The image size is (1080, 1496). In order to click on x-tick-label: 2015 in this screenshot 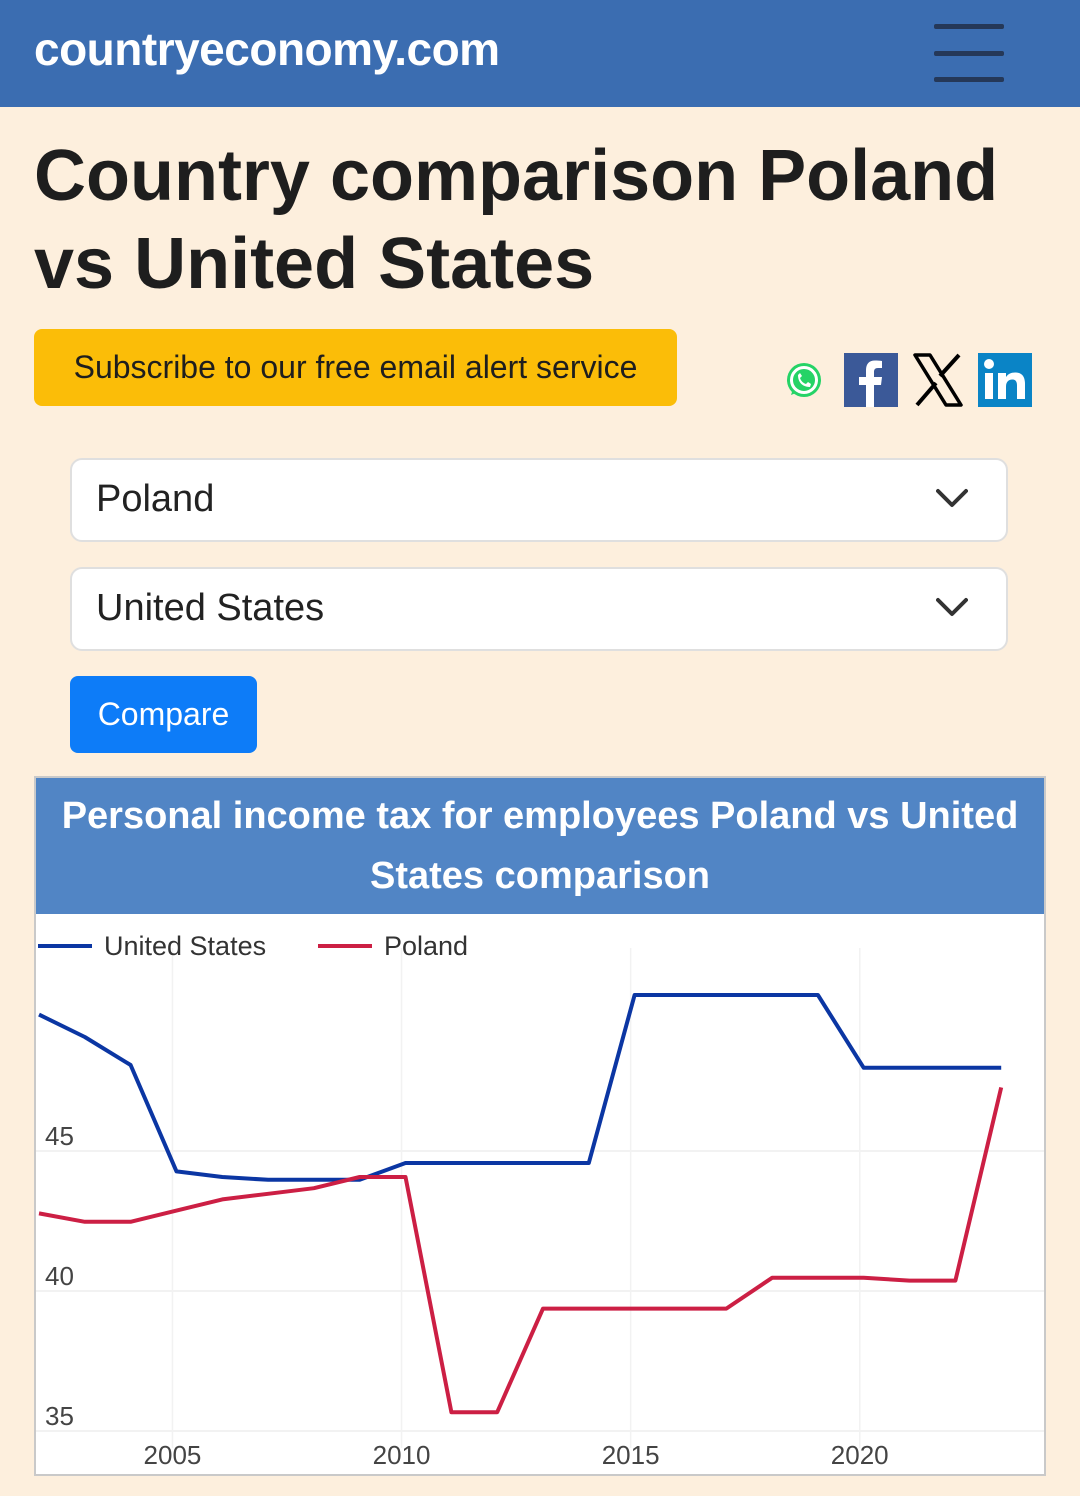, I will do `click(631, 1455)`.